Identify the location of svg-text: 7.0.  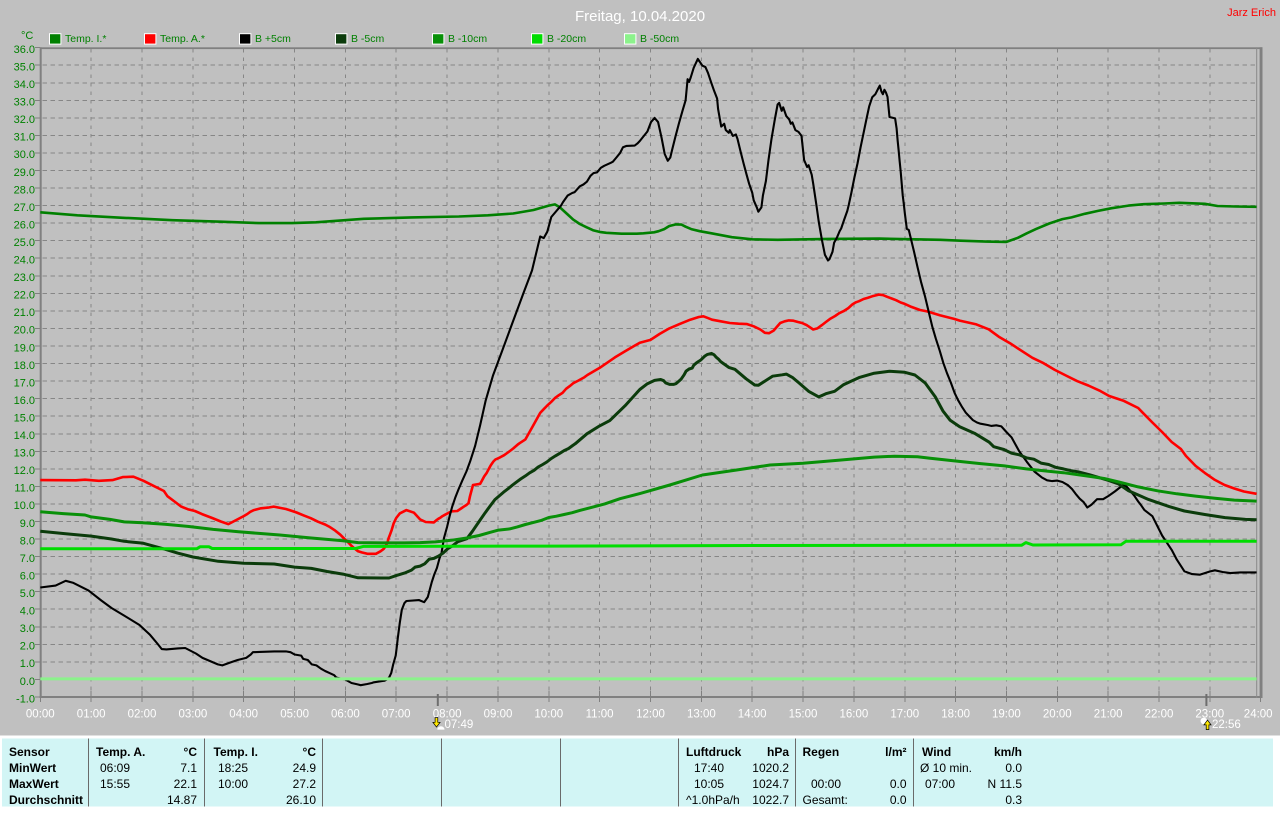
(27, 559).